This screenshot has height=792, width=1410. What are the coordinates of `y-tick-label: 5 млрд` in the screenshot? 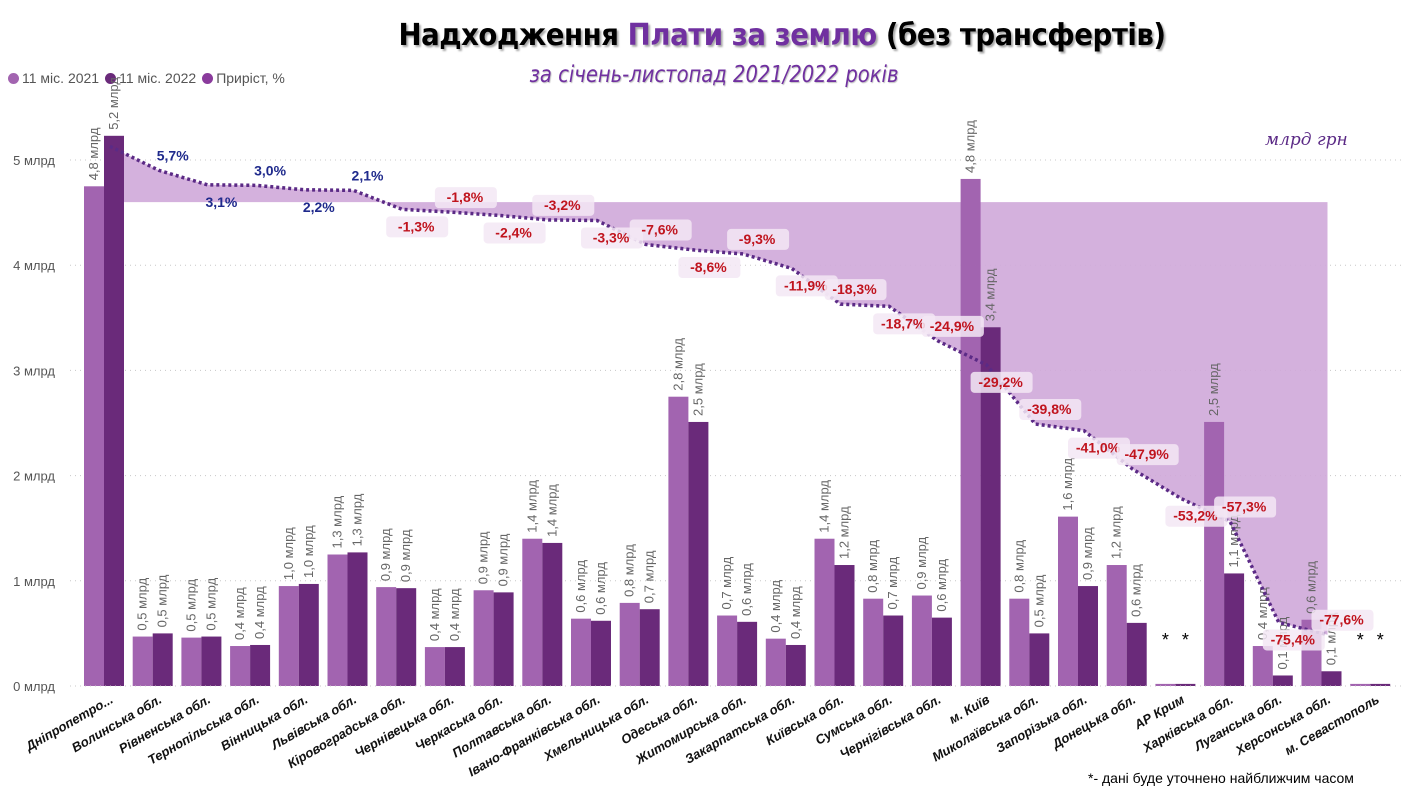 It's located at (34, 160).